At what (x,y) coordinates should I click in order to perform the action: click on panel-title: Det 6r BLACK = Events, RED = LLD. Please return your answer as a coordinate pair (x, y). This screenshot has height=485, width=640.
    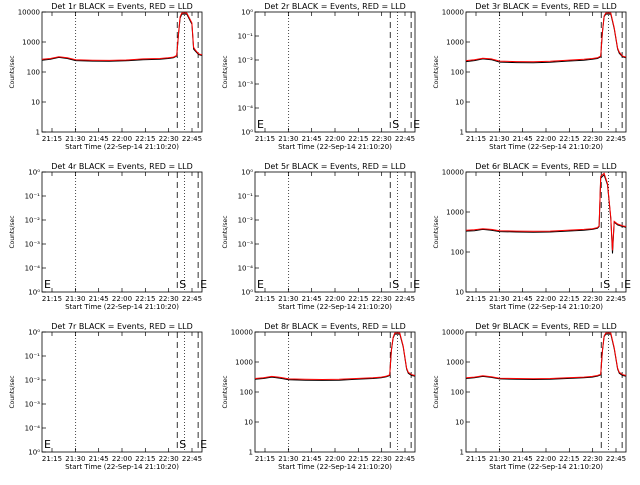
    Looking at the image, I should click on (546, 166).